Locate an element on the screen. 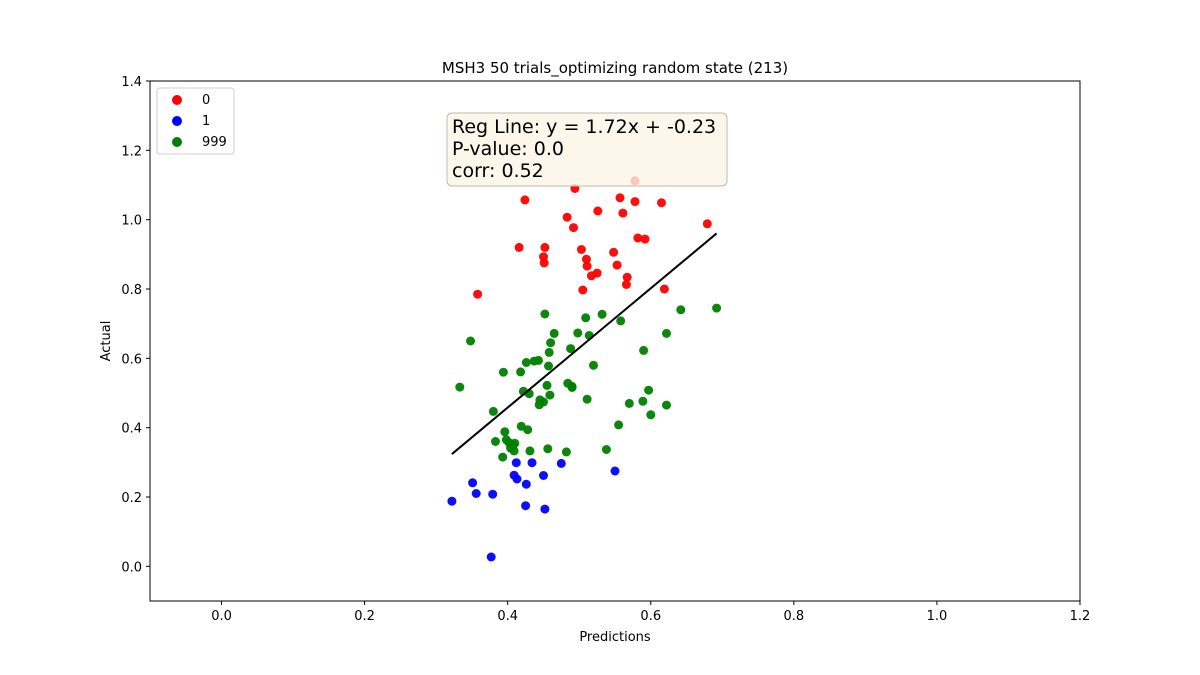  x-tick-label-6: 1.2 is located at coordinates (1080, 616).